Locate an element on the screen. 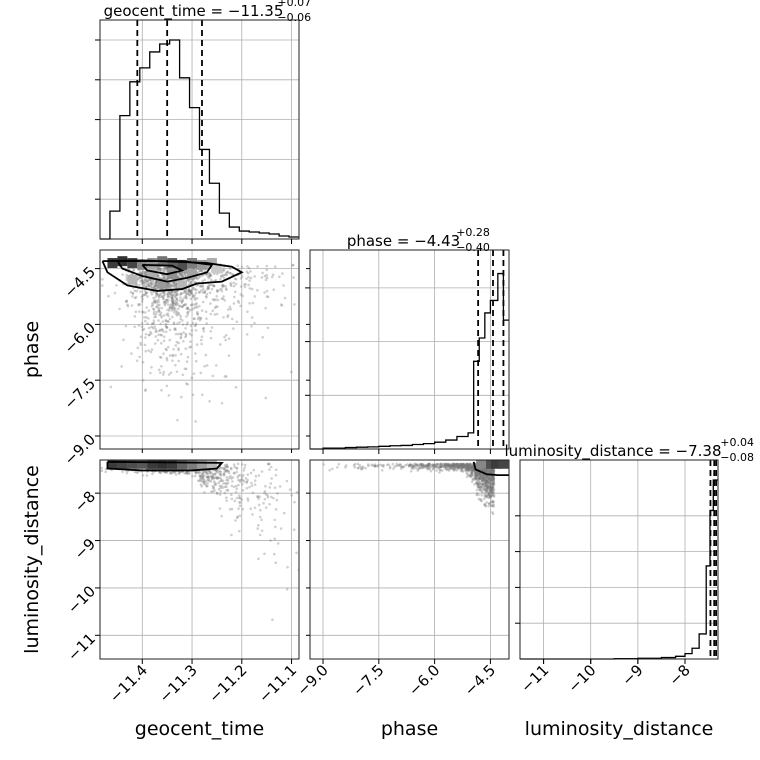  y-tick-label-luminosity_distance-2: −9 is located at coordinates (85, 549).